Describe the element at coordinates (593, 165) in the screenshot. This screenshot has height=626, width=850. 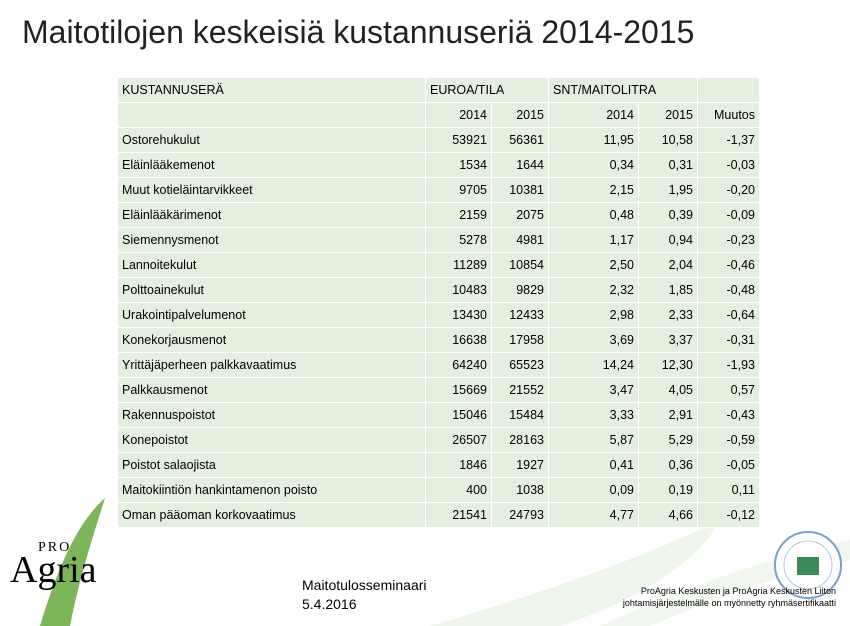
I see `cell: 0,34` at that location.